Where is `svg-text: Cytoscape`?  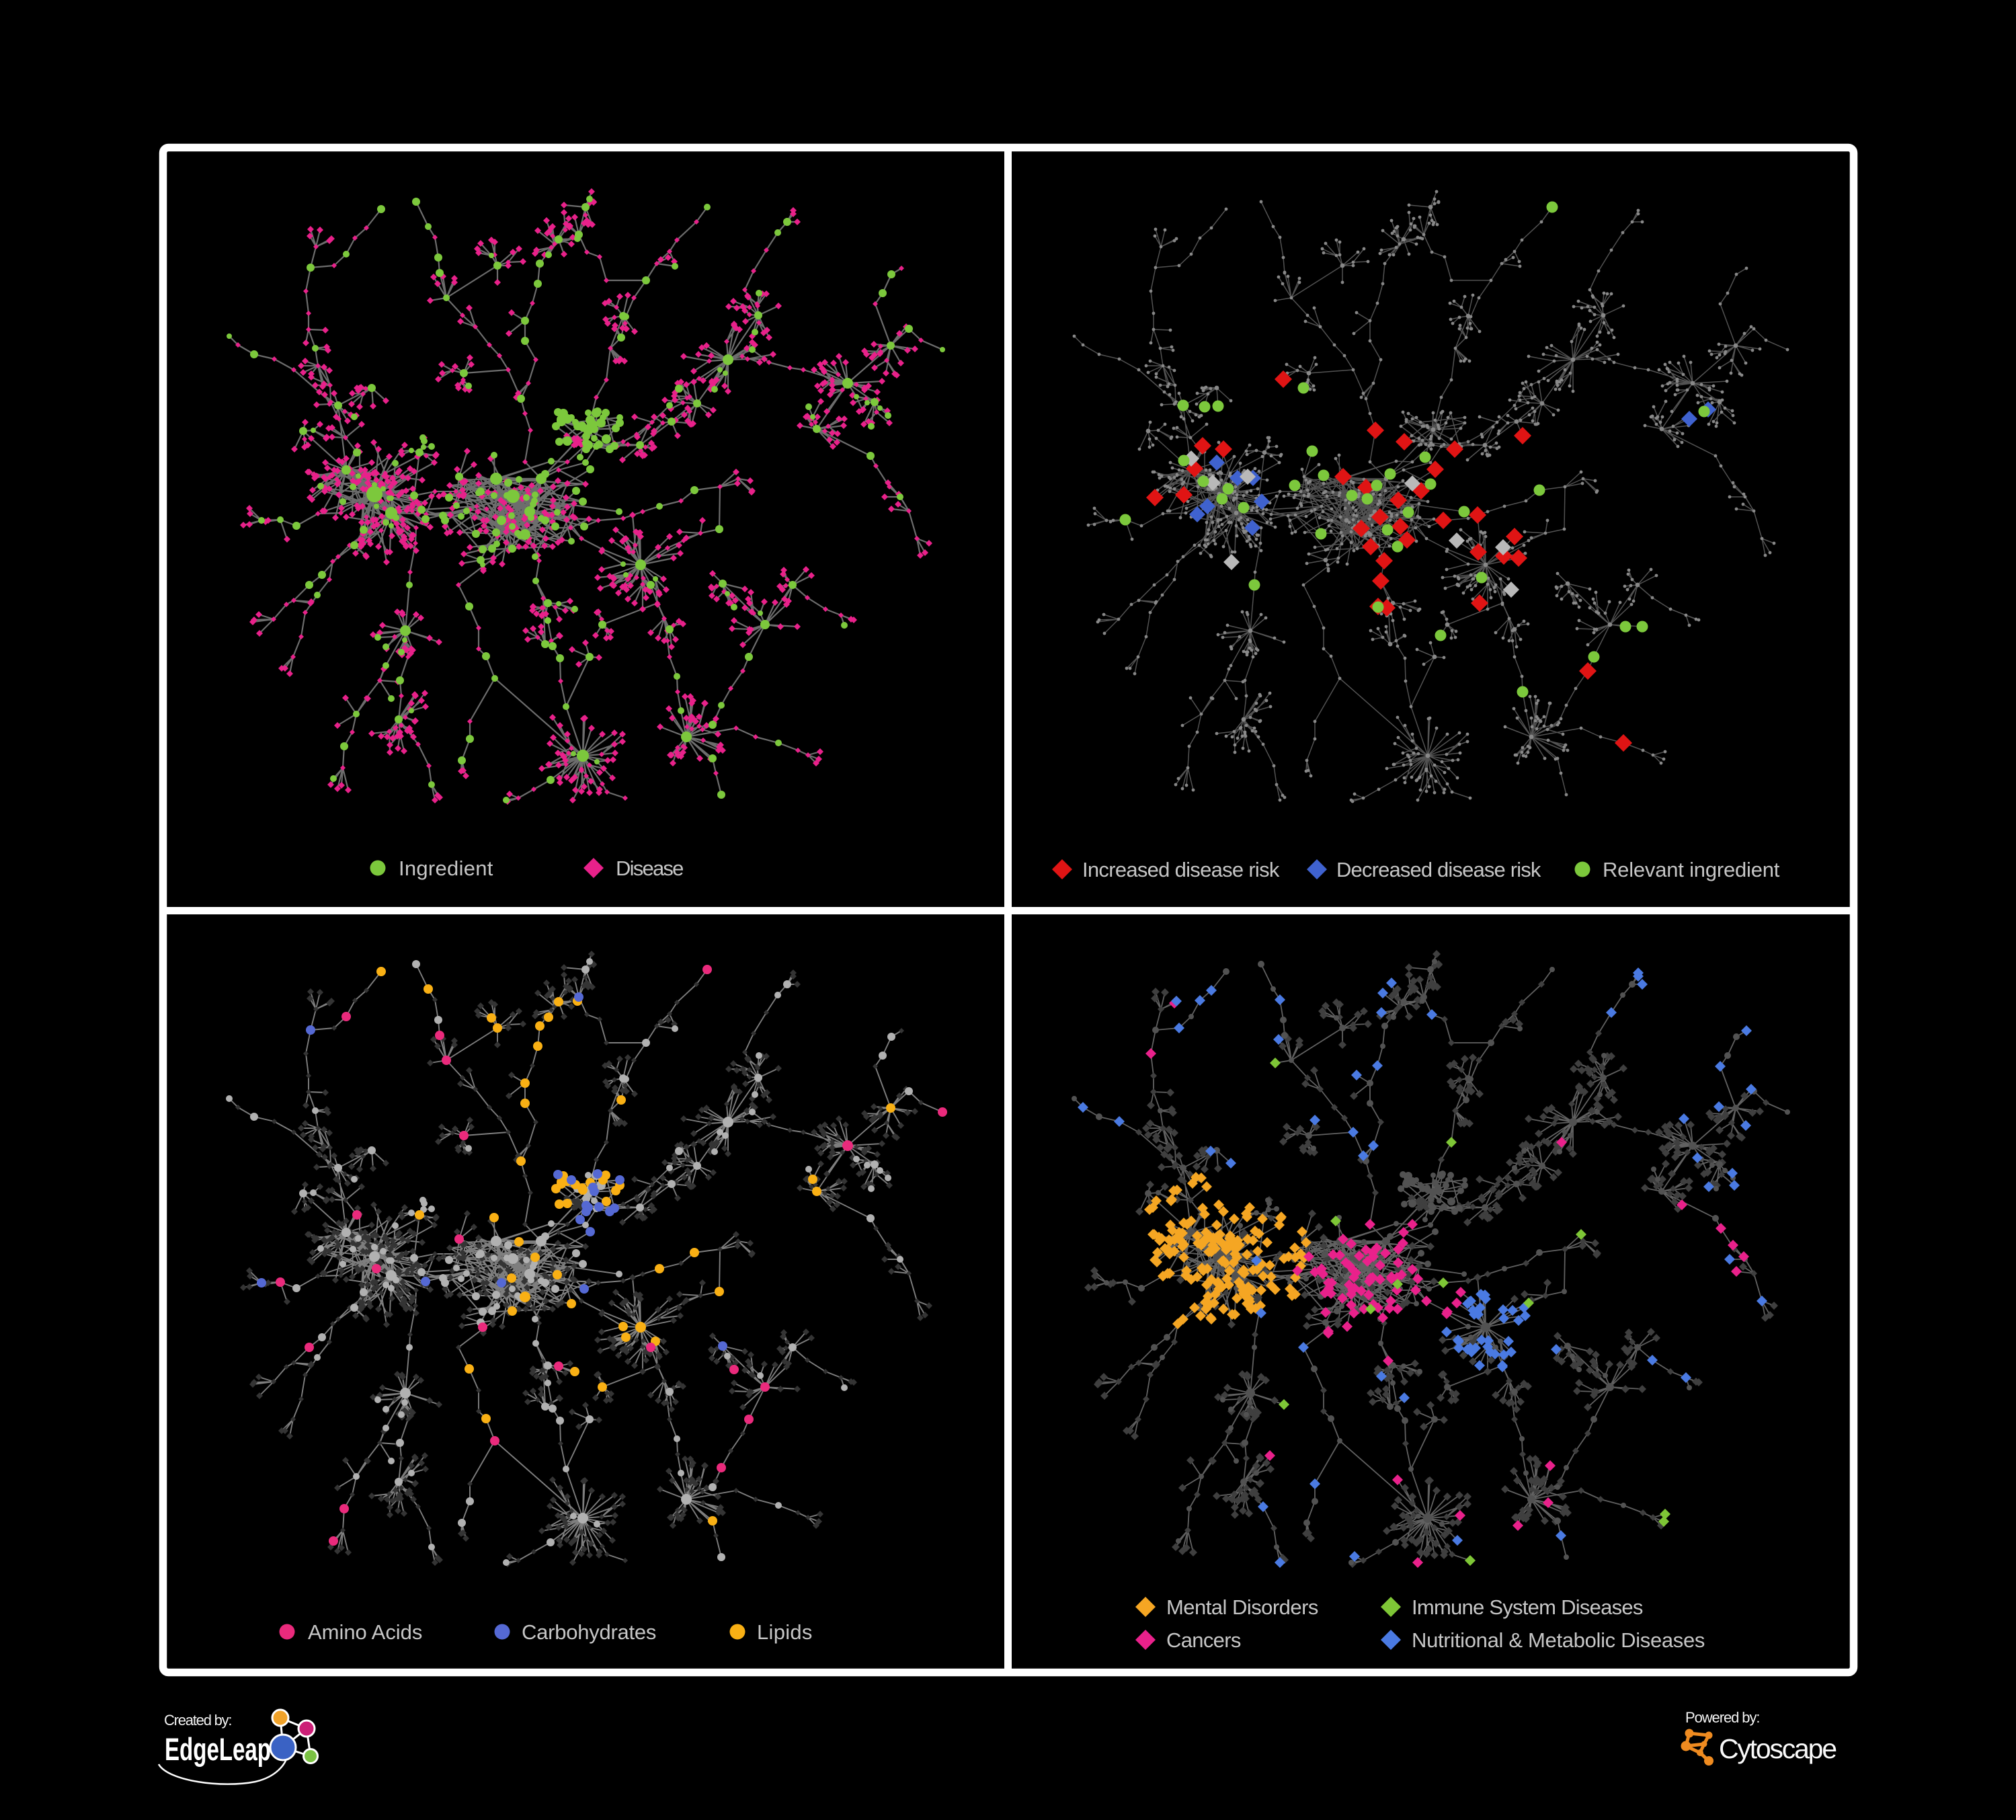
svg-text: Cytoscape is located at coordinates (1778, 1748).